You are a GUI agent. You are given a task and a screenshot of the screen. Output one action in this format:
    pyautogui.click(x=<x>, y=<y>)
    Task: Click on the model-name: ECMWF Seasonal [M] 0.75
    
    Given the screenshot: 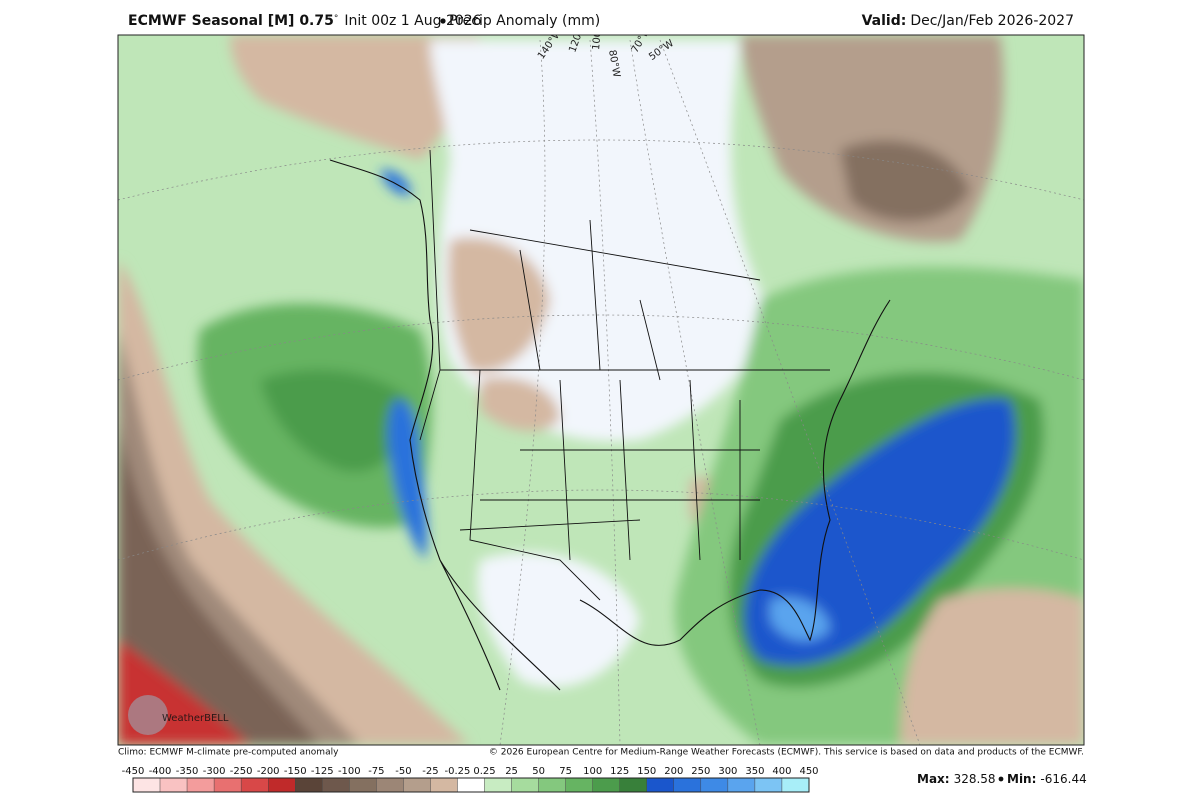 What is the action you would take?
    pyautogui.click(x=231, y=21)
    